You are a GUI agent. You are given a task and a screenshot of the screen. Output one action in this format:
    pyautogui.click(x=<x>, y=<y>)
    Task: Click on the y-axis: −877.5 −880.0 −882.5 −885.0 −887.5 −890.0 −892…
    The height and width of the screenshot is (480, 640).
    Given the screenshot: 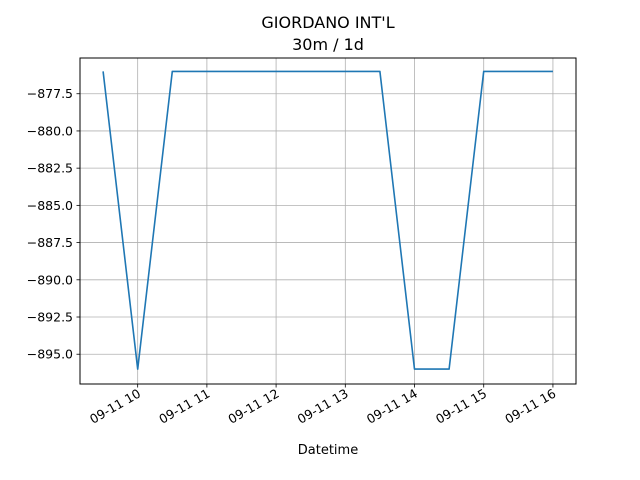 What is the action you would take?
    pyautogui.click(x=53, y=224)
    